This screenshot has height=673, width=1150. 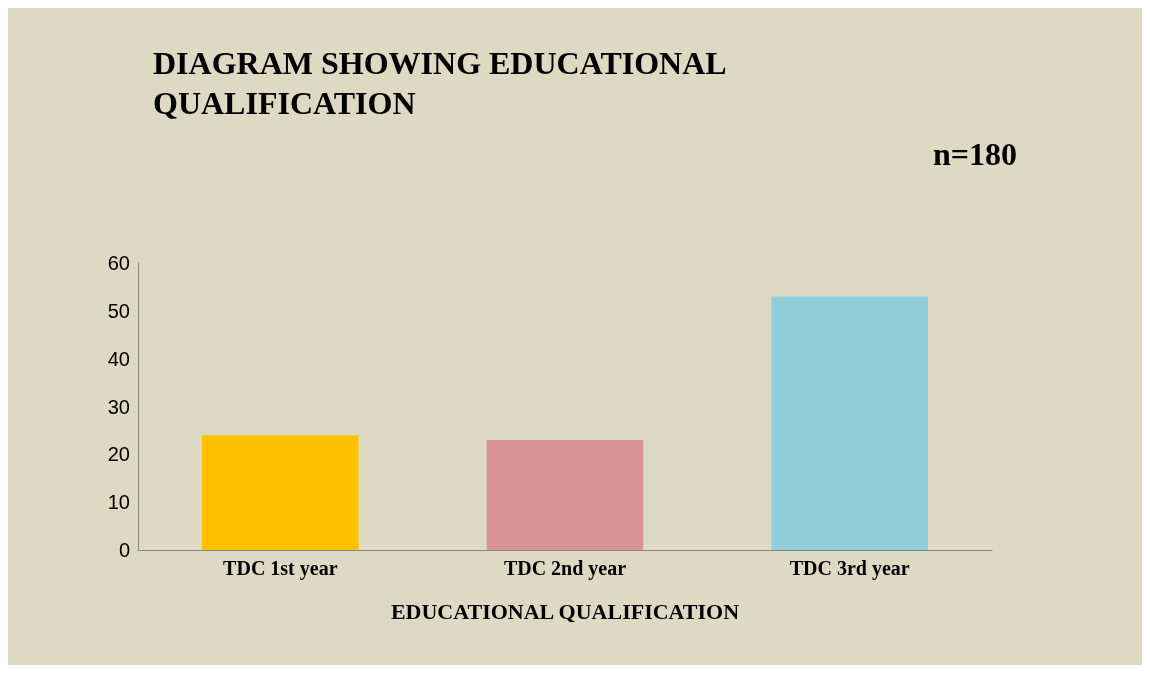 What do you see at coordinates (280, 568) in the screenshot?
I see `x-tick-label: TDC 1st year` at bounding box center [280, 568].